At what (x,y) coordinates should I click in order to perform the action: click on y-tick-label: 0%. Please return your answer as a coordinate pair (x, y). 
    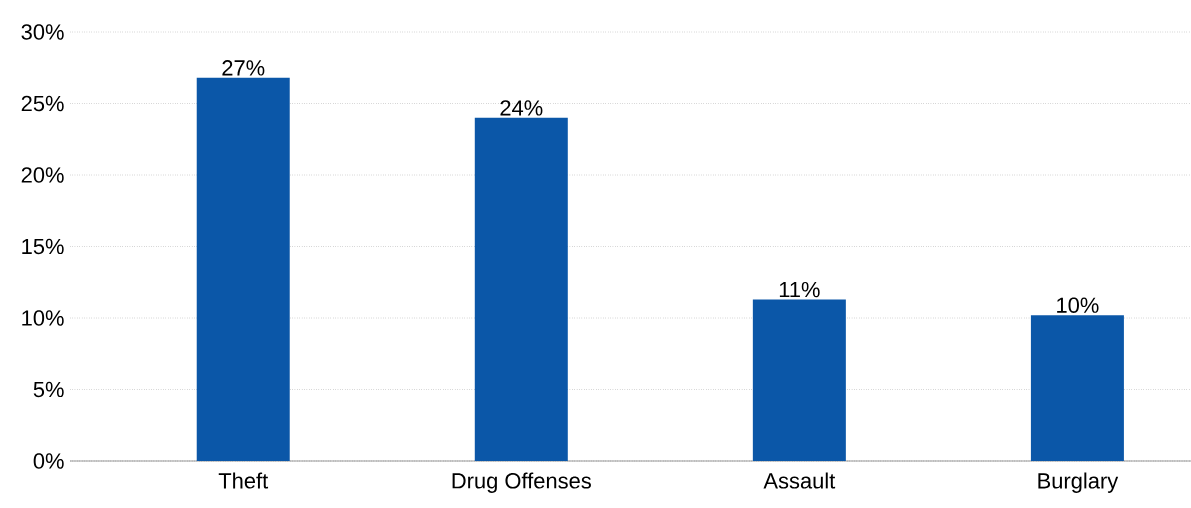
    Looking at the image, I should click on (48, 461).